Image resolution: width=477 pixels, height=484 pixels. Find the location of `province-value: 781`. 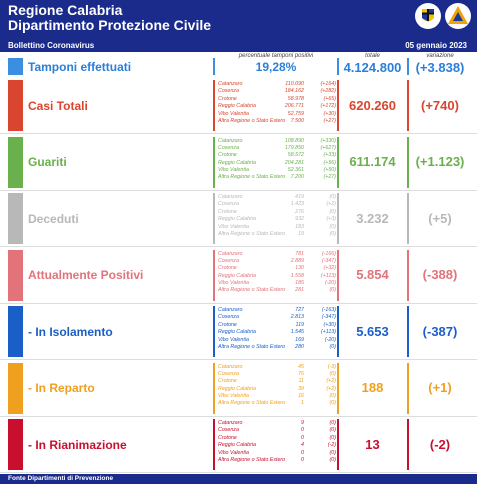

province-value: 781 is located at coordinates (299, 253).